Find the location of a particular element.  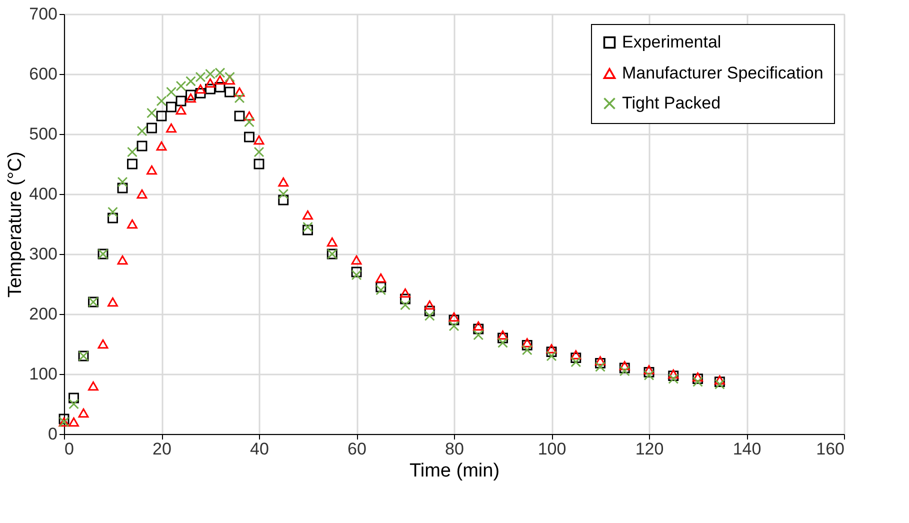

legend-label: Tight Packed is located at coordinates (671, 103).